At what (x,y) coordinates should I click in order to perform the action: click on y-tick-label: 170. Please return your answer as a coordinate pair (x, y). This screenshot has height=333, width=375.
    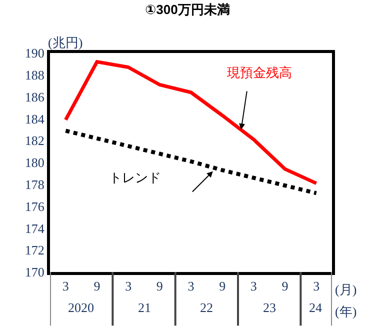
    Looking at the image, I should click on (34, 272).